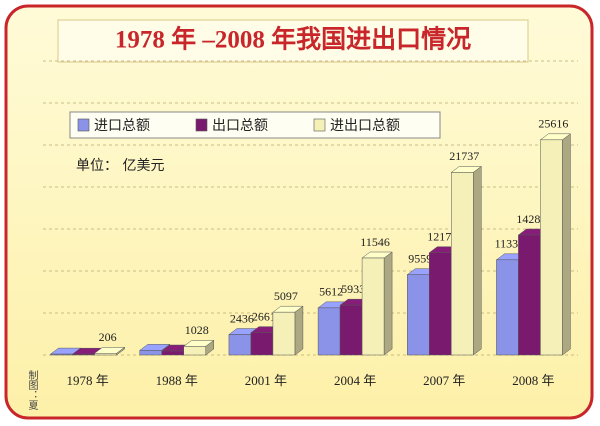  Describe the element at coordinates (286, 296) in the screenshot. I see `data-label: 5097` at that location.